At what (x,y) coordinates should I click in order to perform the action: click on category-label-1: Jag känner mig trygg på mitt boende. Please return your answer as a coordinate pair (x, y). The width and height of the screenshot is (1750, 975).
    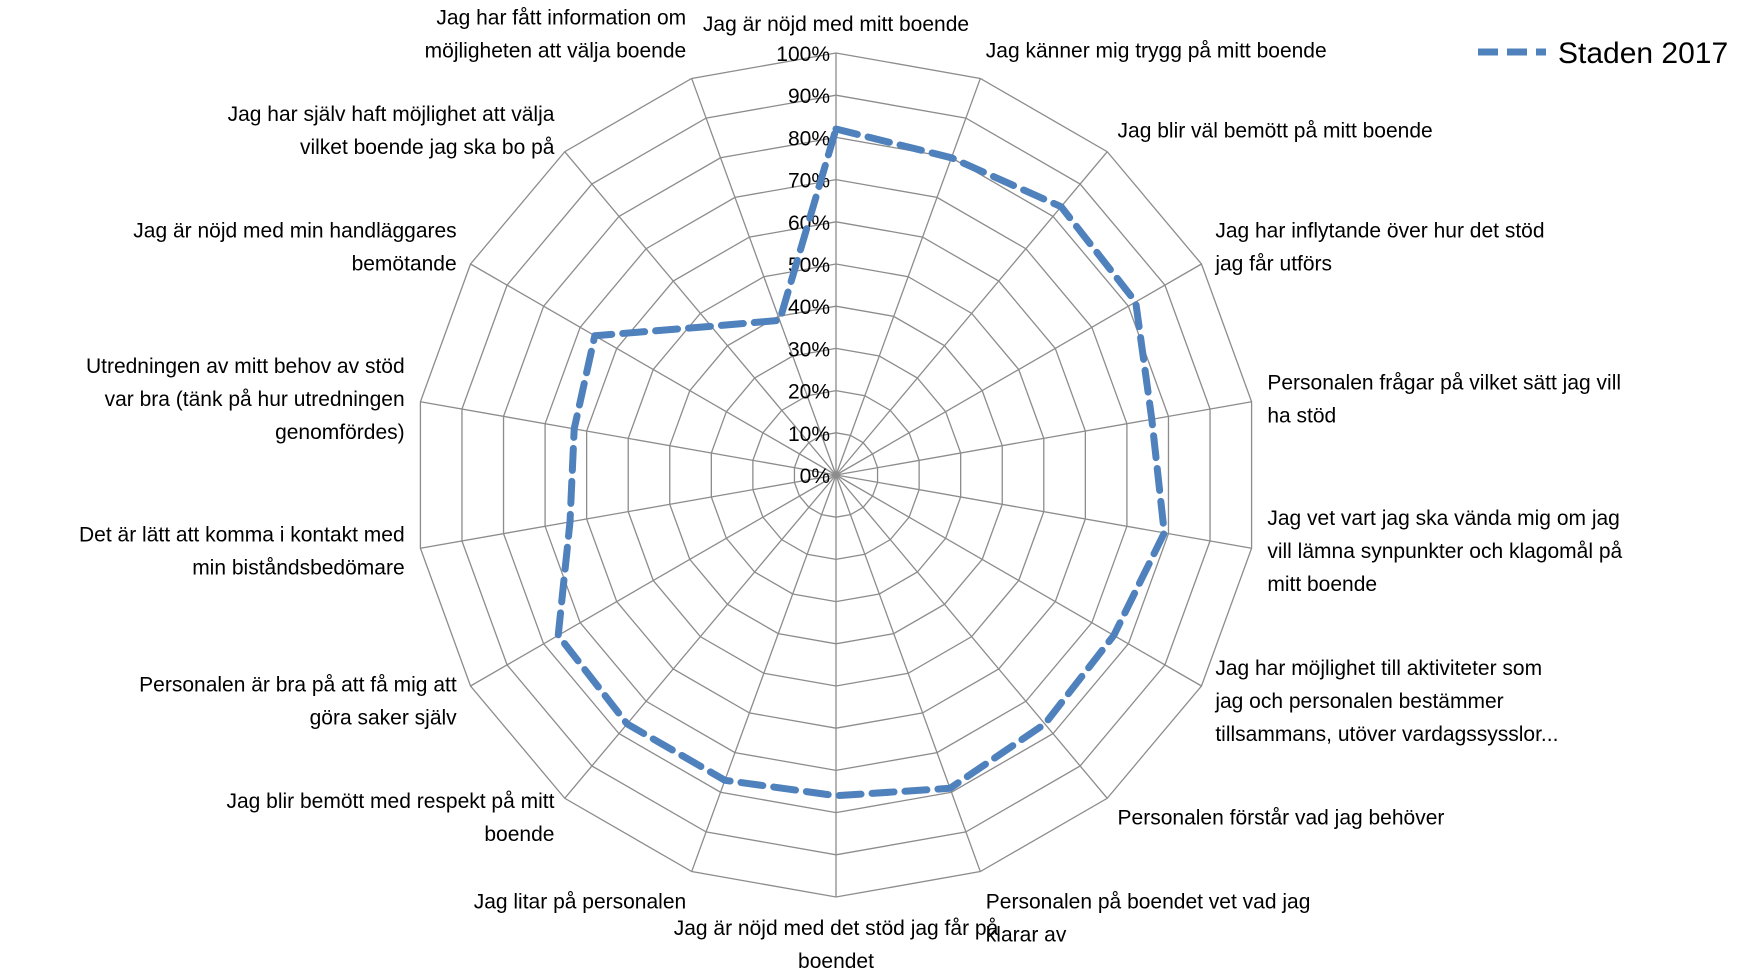
    Looking at the image, I should click on (1156, 50).